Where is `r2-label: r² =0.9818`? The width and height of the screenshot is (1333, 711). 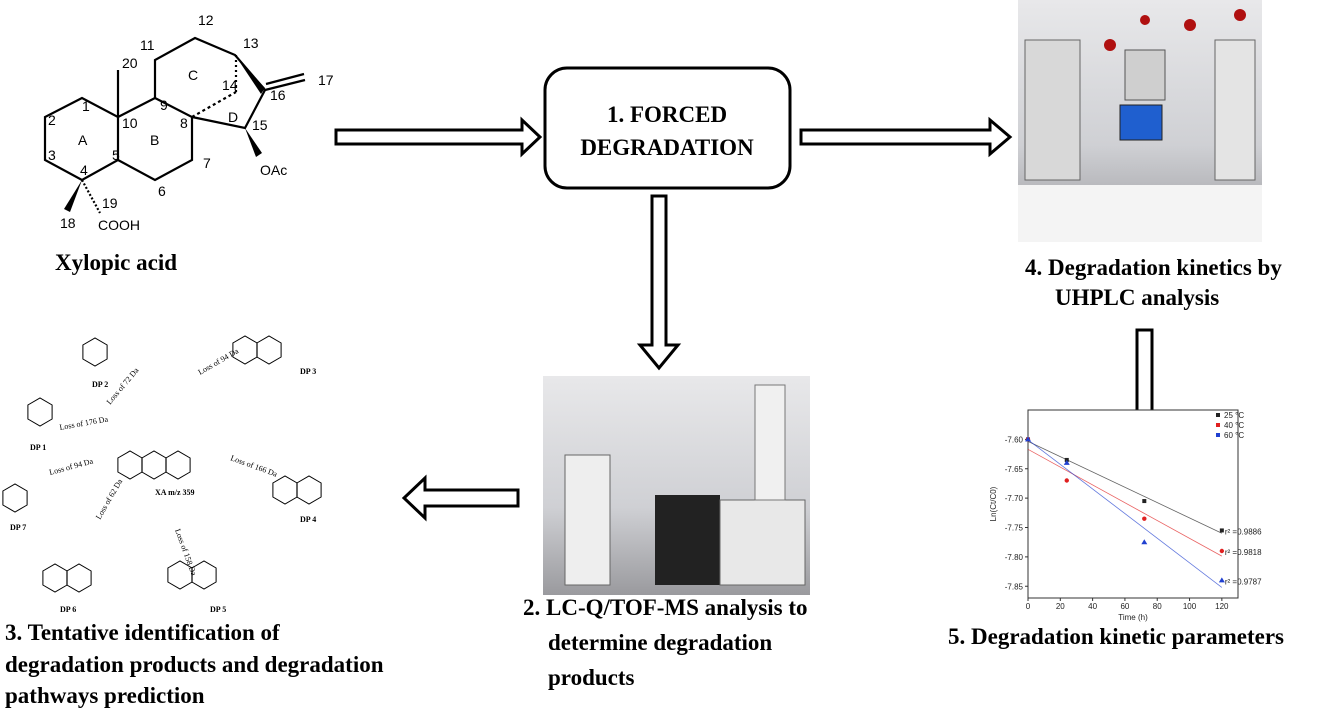
r2-label: r² =0.9818 is located at coordinates (1243, 552).